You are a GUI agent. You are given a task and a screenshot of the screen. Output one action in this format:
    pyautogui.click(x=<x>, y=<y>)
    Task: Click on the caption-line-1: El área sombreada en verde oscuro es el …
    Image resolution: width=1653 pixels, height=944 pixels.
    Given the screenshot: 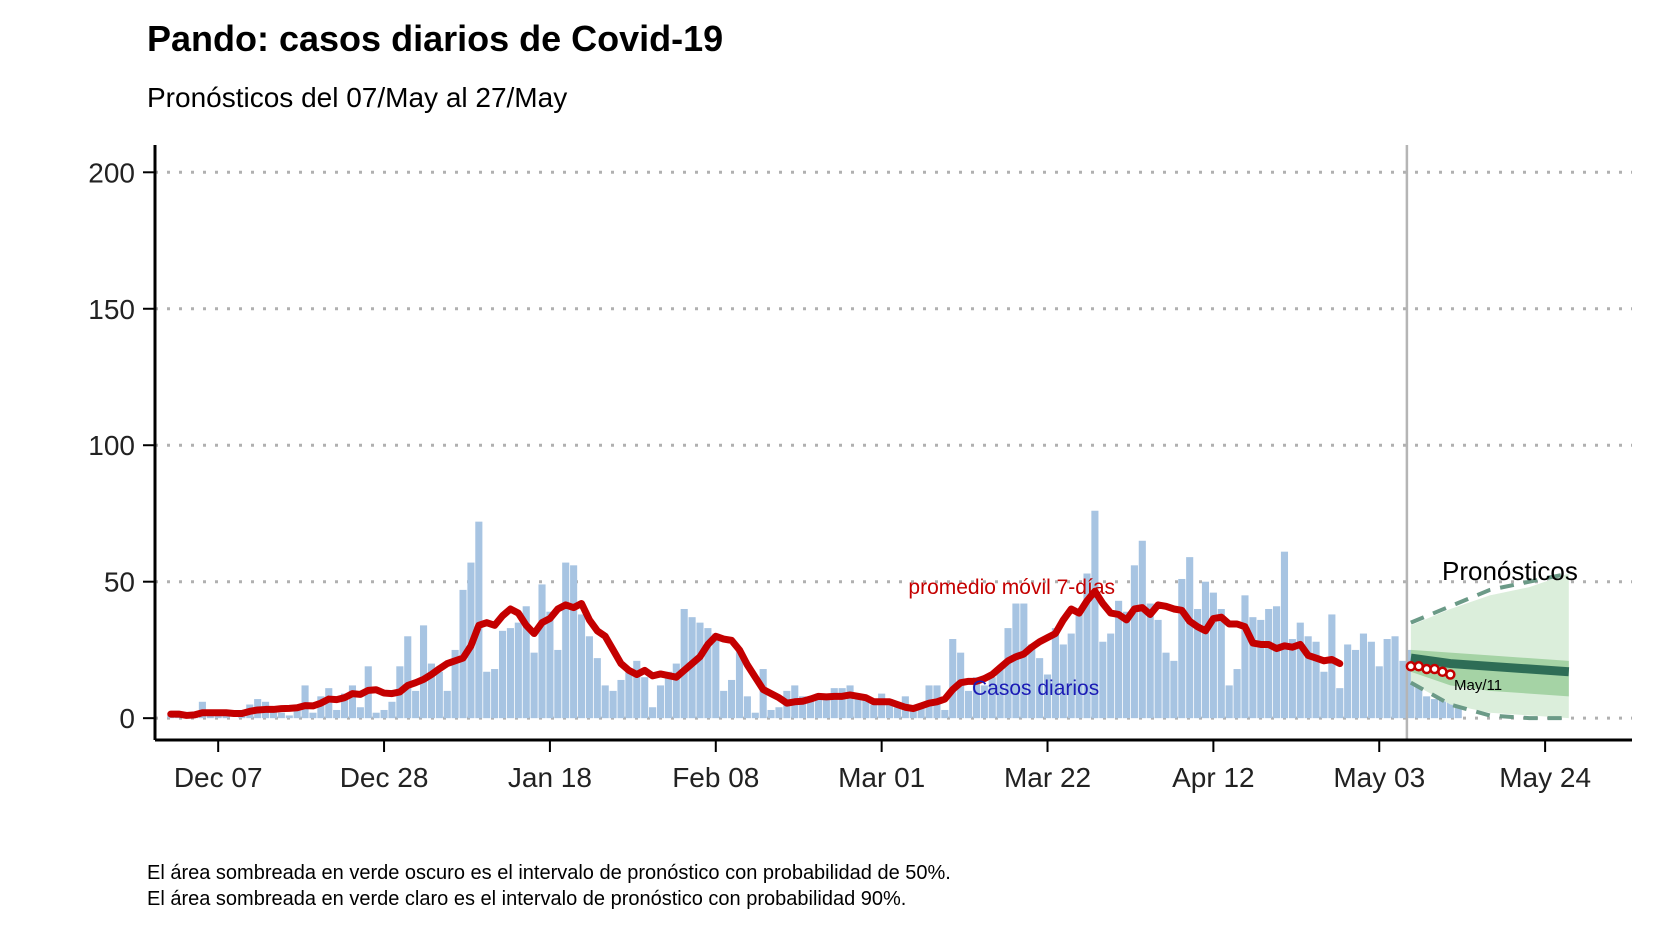 What is the action you would take?
    pyautogui.click(x=549, y=873)
    